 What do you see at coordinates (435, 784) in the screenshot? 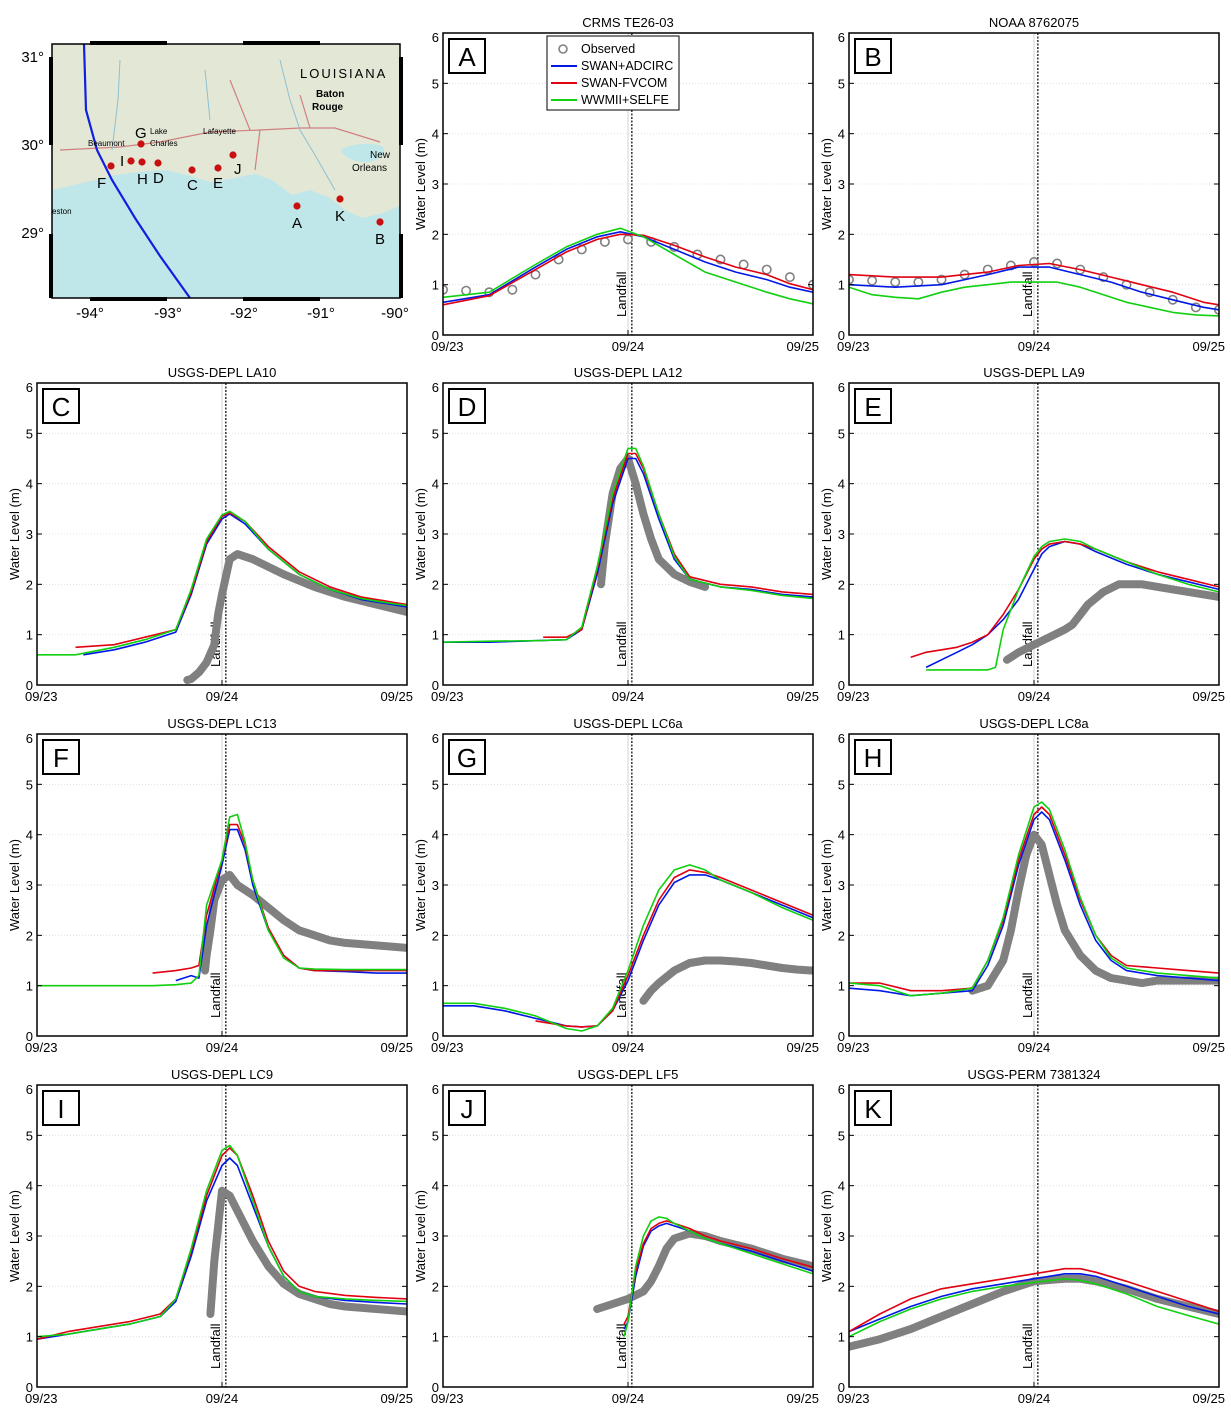
I see `y-tick-label-g: 5` at bounding box center [435, 784].